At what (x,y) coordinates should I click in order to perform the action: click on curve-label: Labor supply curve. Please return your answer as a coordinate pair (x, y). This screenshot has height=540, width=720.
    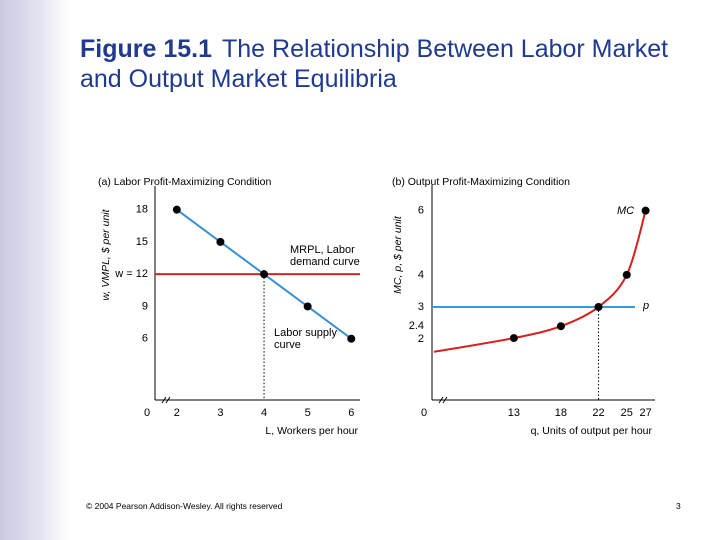
    Looking at the image, I should click on (305, 339).